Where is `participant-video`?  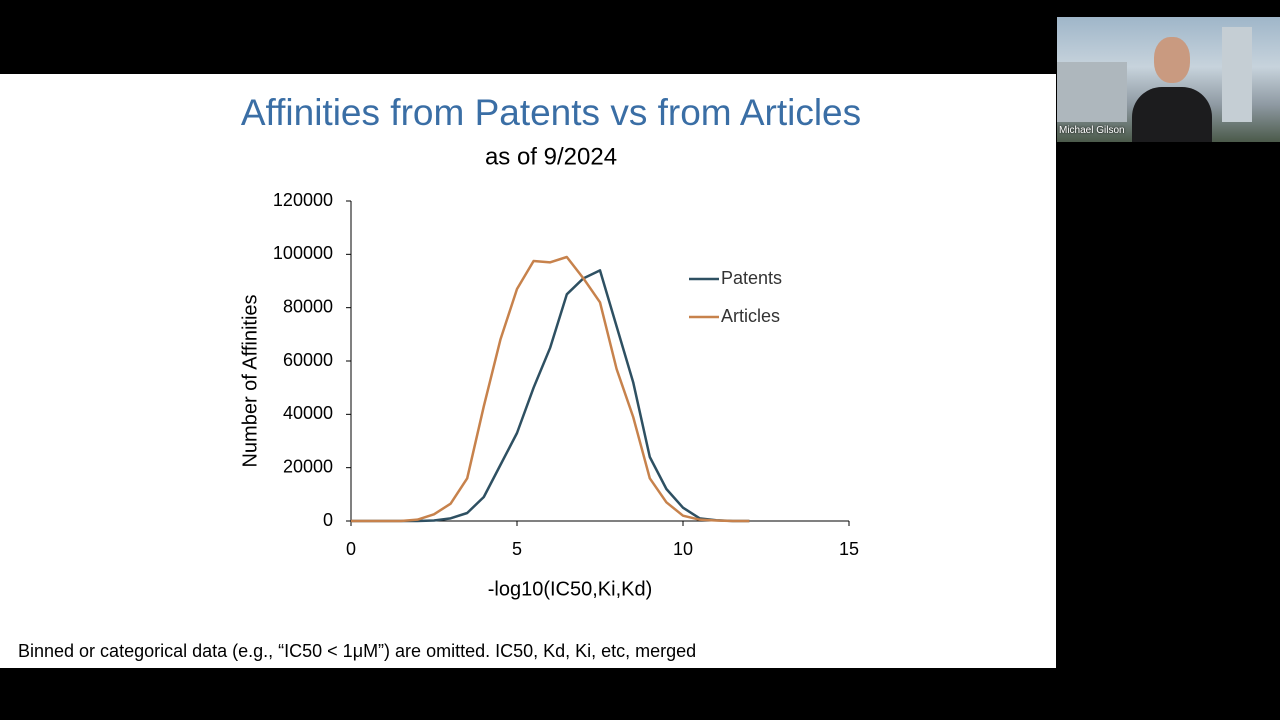
participant-video is located at coordinates (1172, 89).